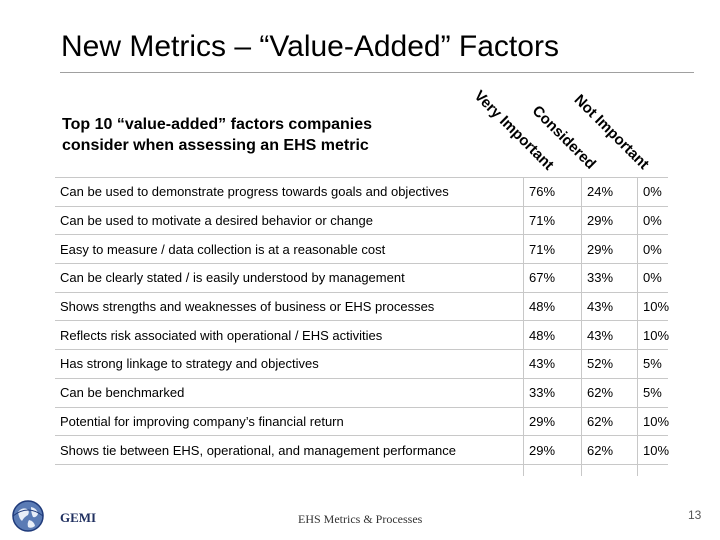 The image size is (720, 540). I want to click on very-important-value: 67%, so click(542, 278).